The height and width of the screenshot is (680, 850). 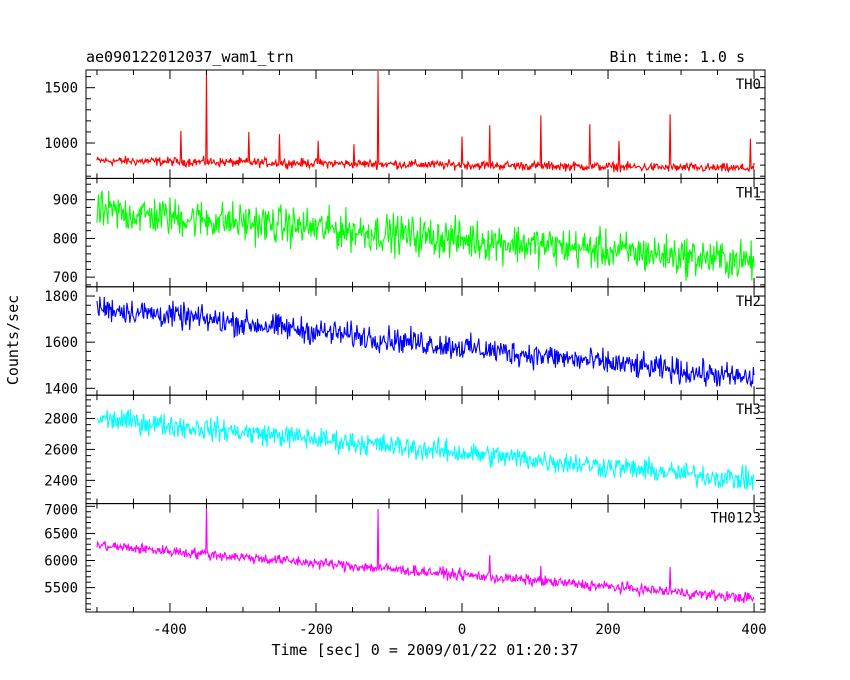 What do you see at coordinates (425, 450) in the screenshot?
I see `series-th3` at bounding box center [425, 450].